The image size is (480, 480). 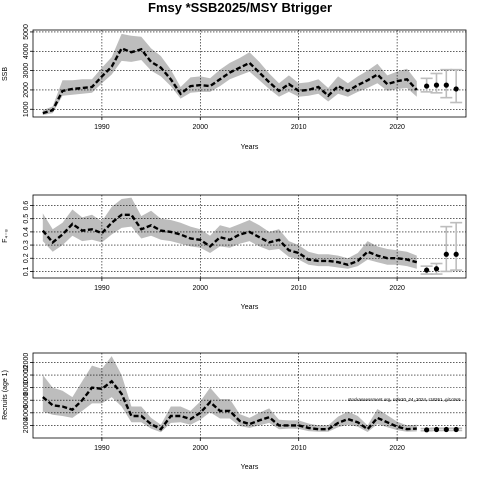 What do you see at coordinates (26, 206) in the screenshot?
I see `y-tick-label: 0.6` at bounding box center [26, 206].